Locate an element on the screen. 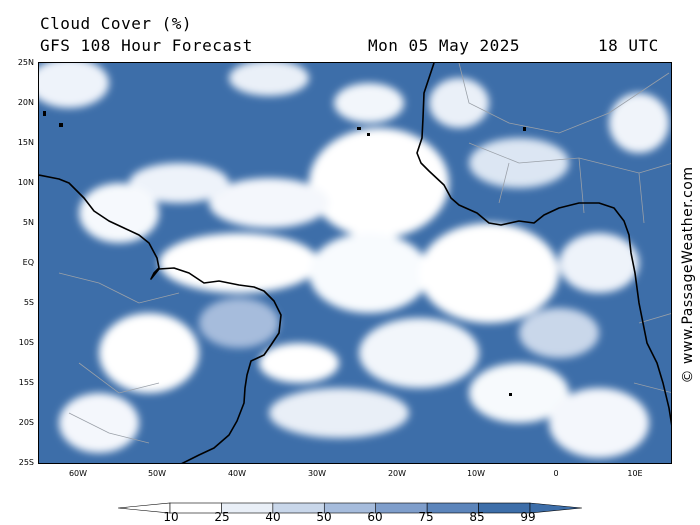 The width and height of the screenshot is (700, 525). legend-label: 60 is located at coordinates (375, 517).